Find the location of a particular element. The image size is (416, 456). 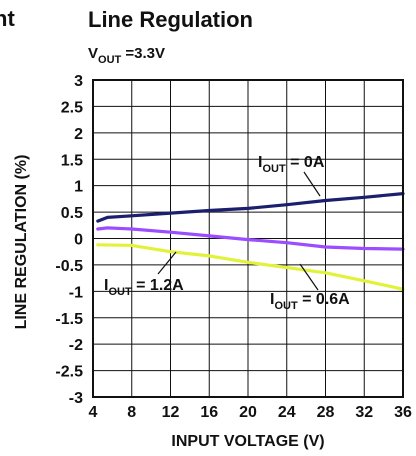

y-tick-label: -2.5 is located at coordinates (69, 372).